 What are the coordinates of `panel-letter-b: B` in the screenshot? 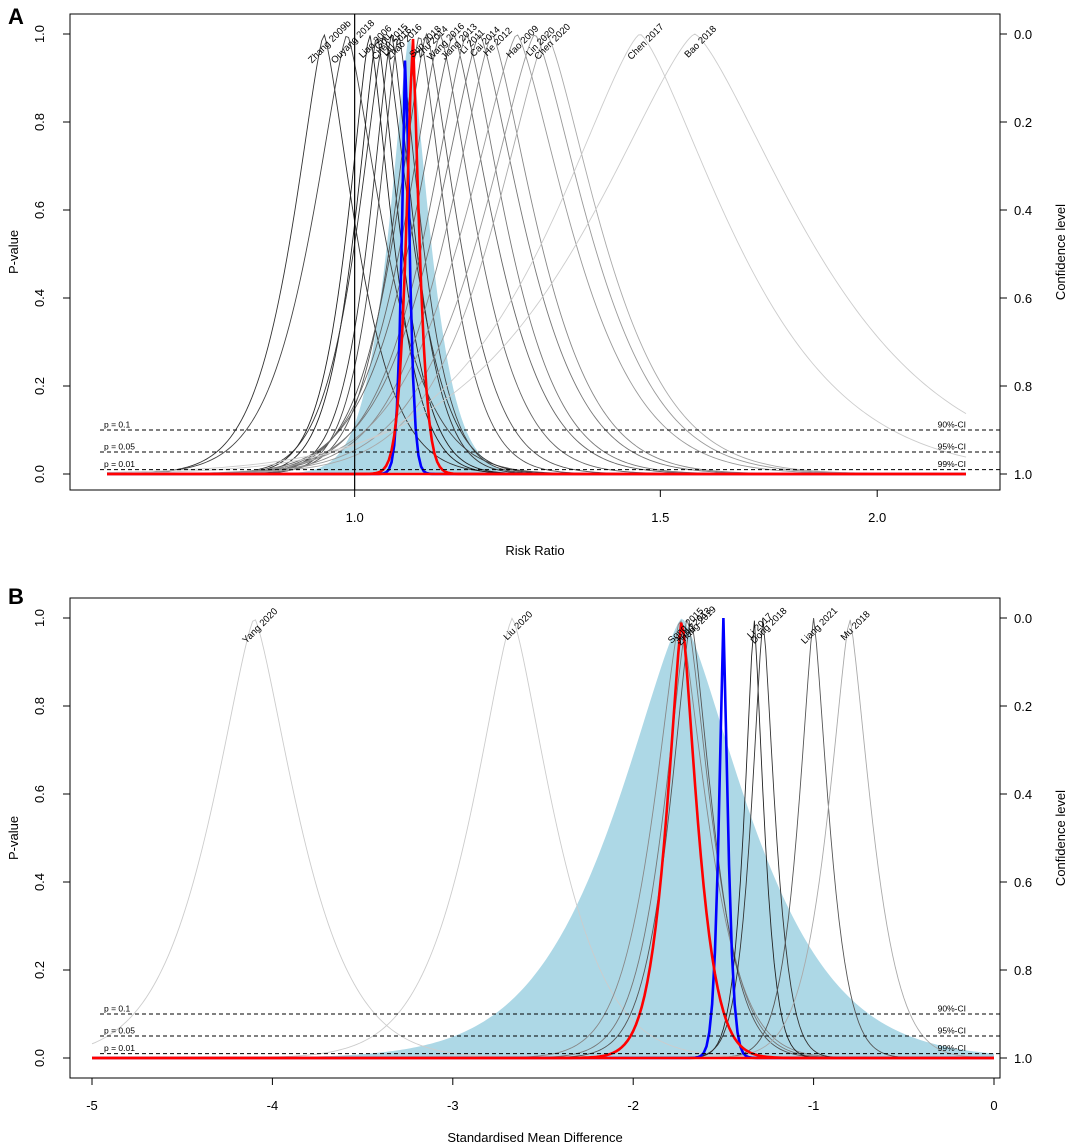 It's located at (16, 596).